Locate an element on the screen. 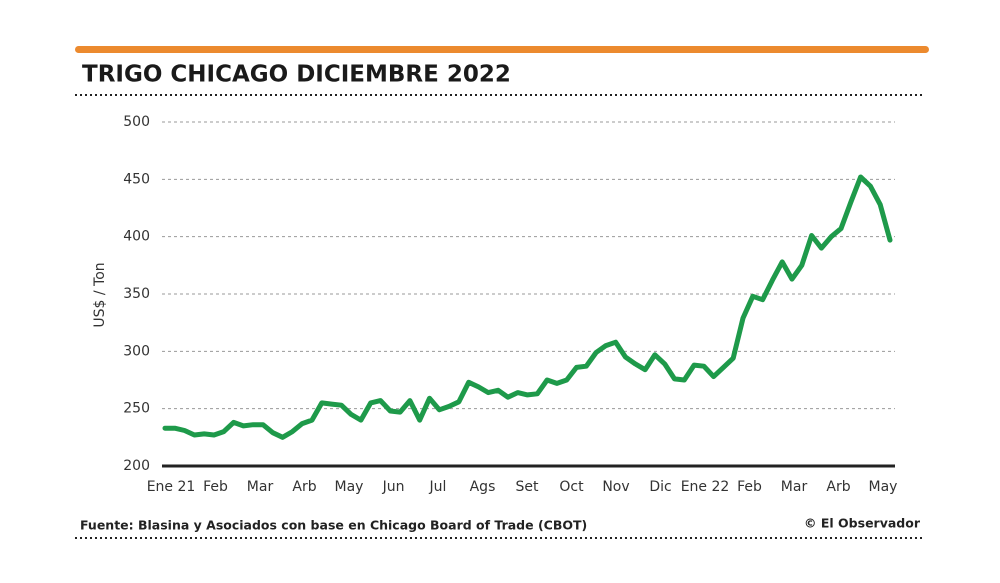 The image size is (1000, 583). x-tick-label: Jul is located at coordinates (438, 487).